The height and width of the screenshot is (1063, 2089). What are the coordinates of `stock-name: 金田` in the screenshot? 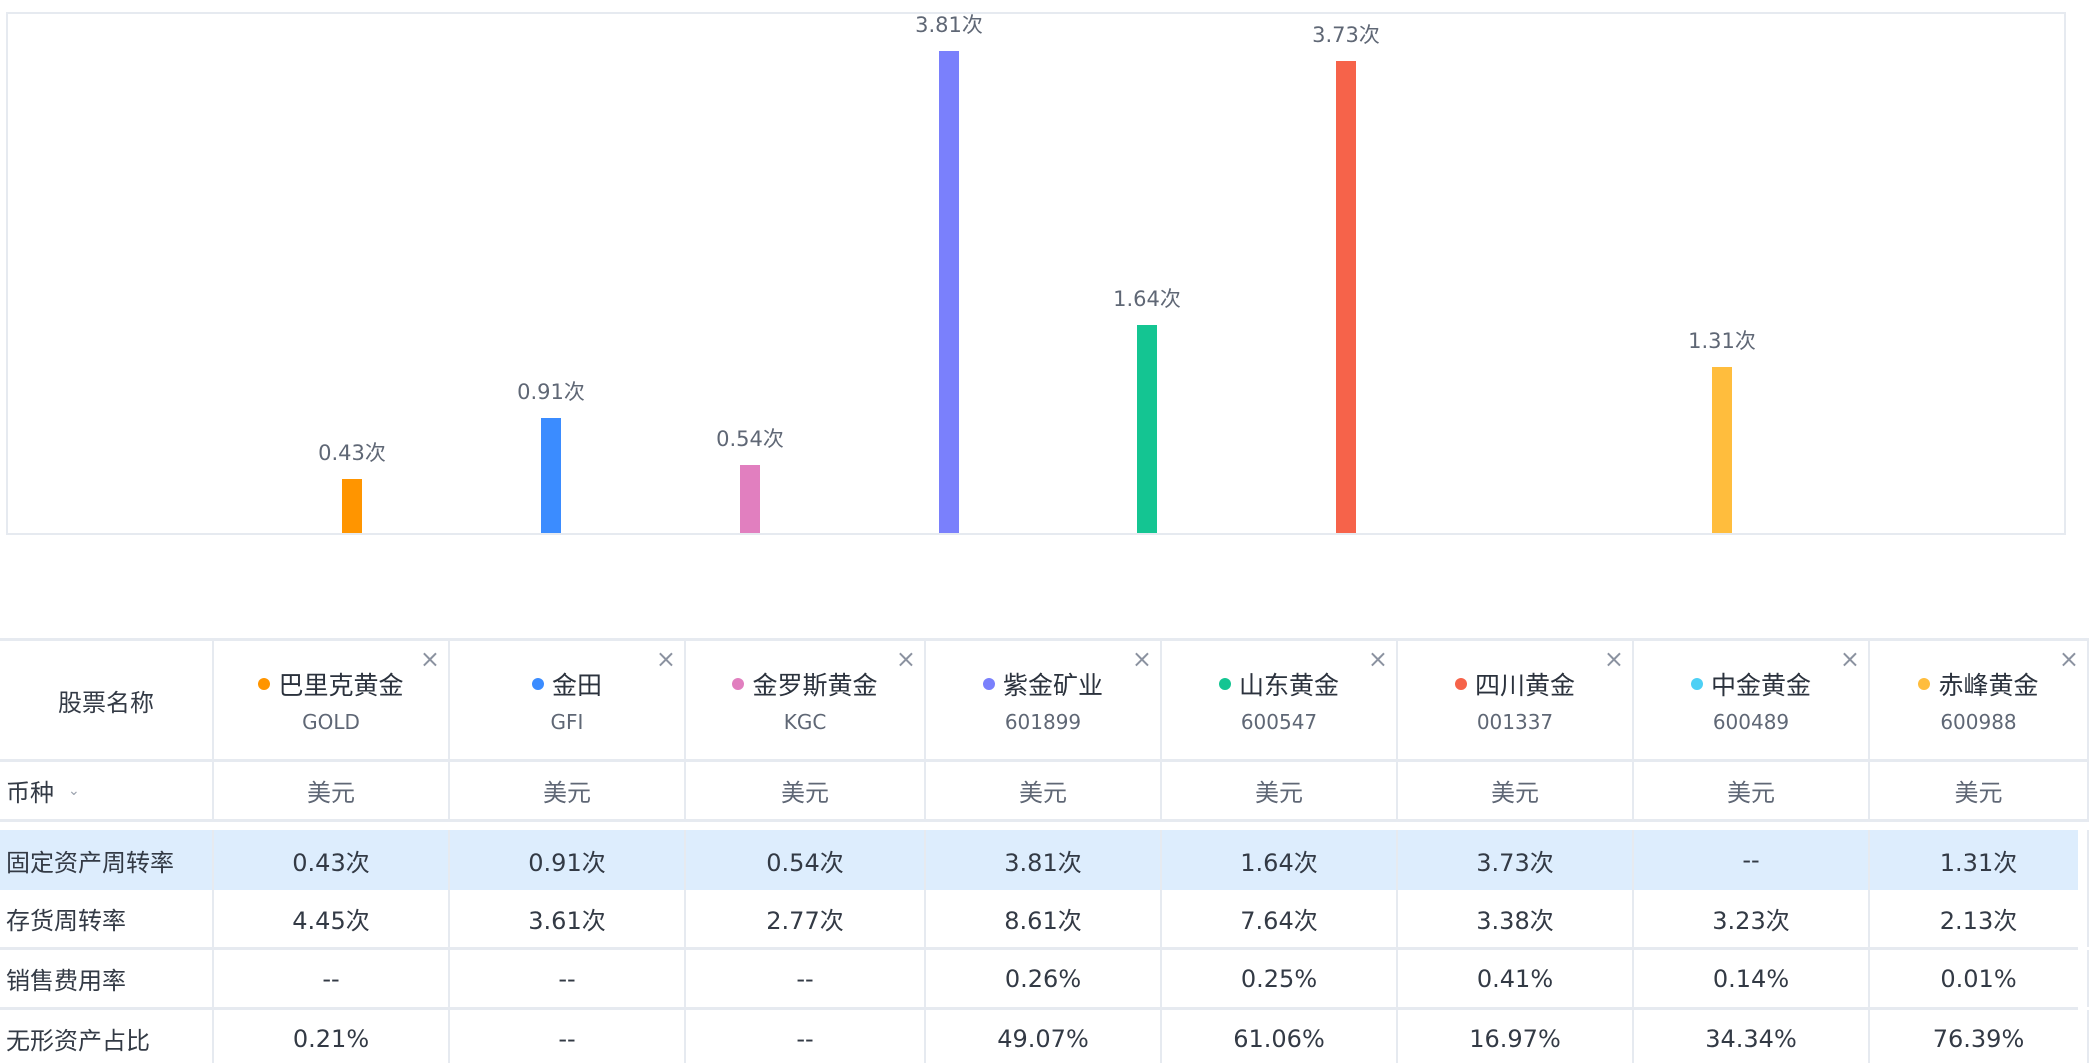 It's located at (566, 684).